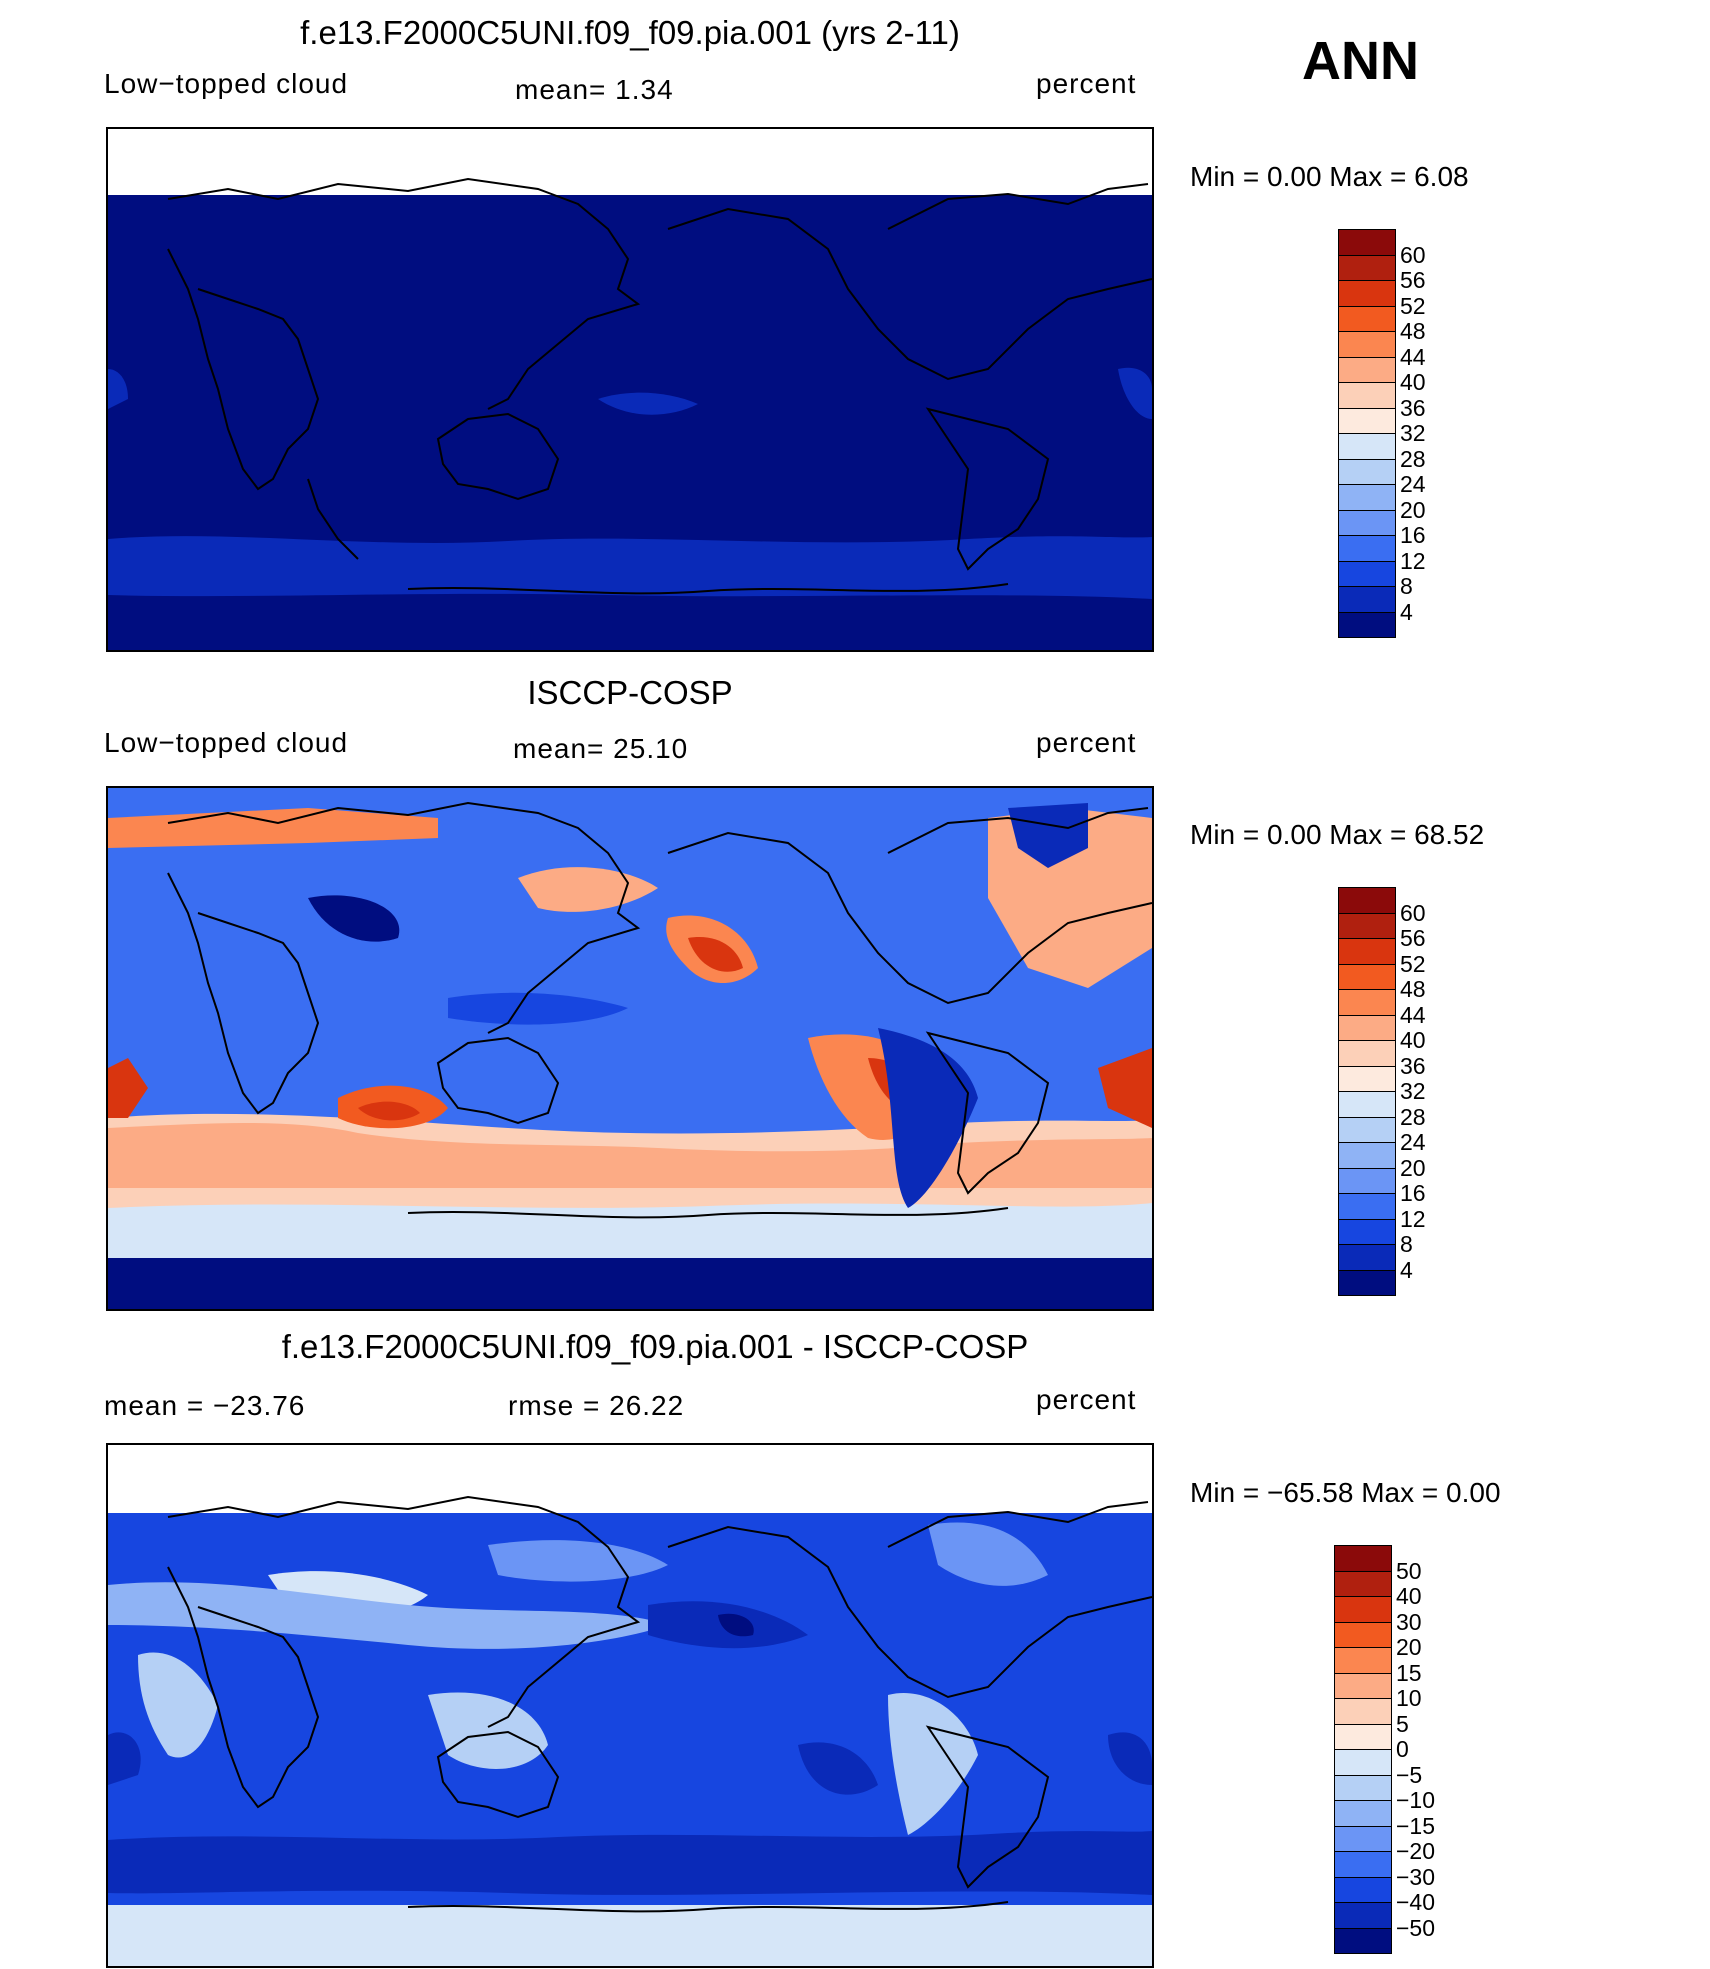 The image size is (1710, 1969). What do you see at coordinates (1086, 83) in the screenshot?
I see `panel-1-units-label: percent` at bounding box center [1086, 83].